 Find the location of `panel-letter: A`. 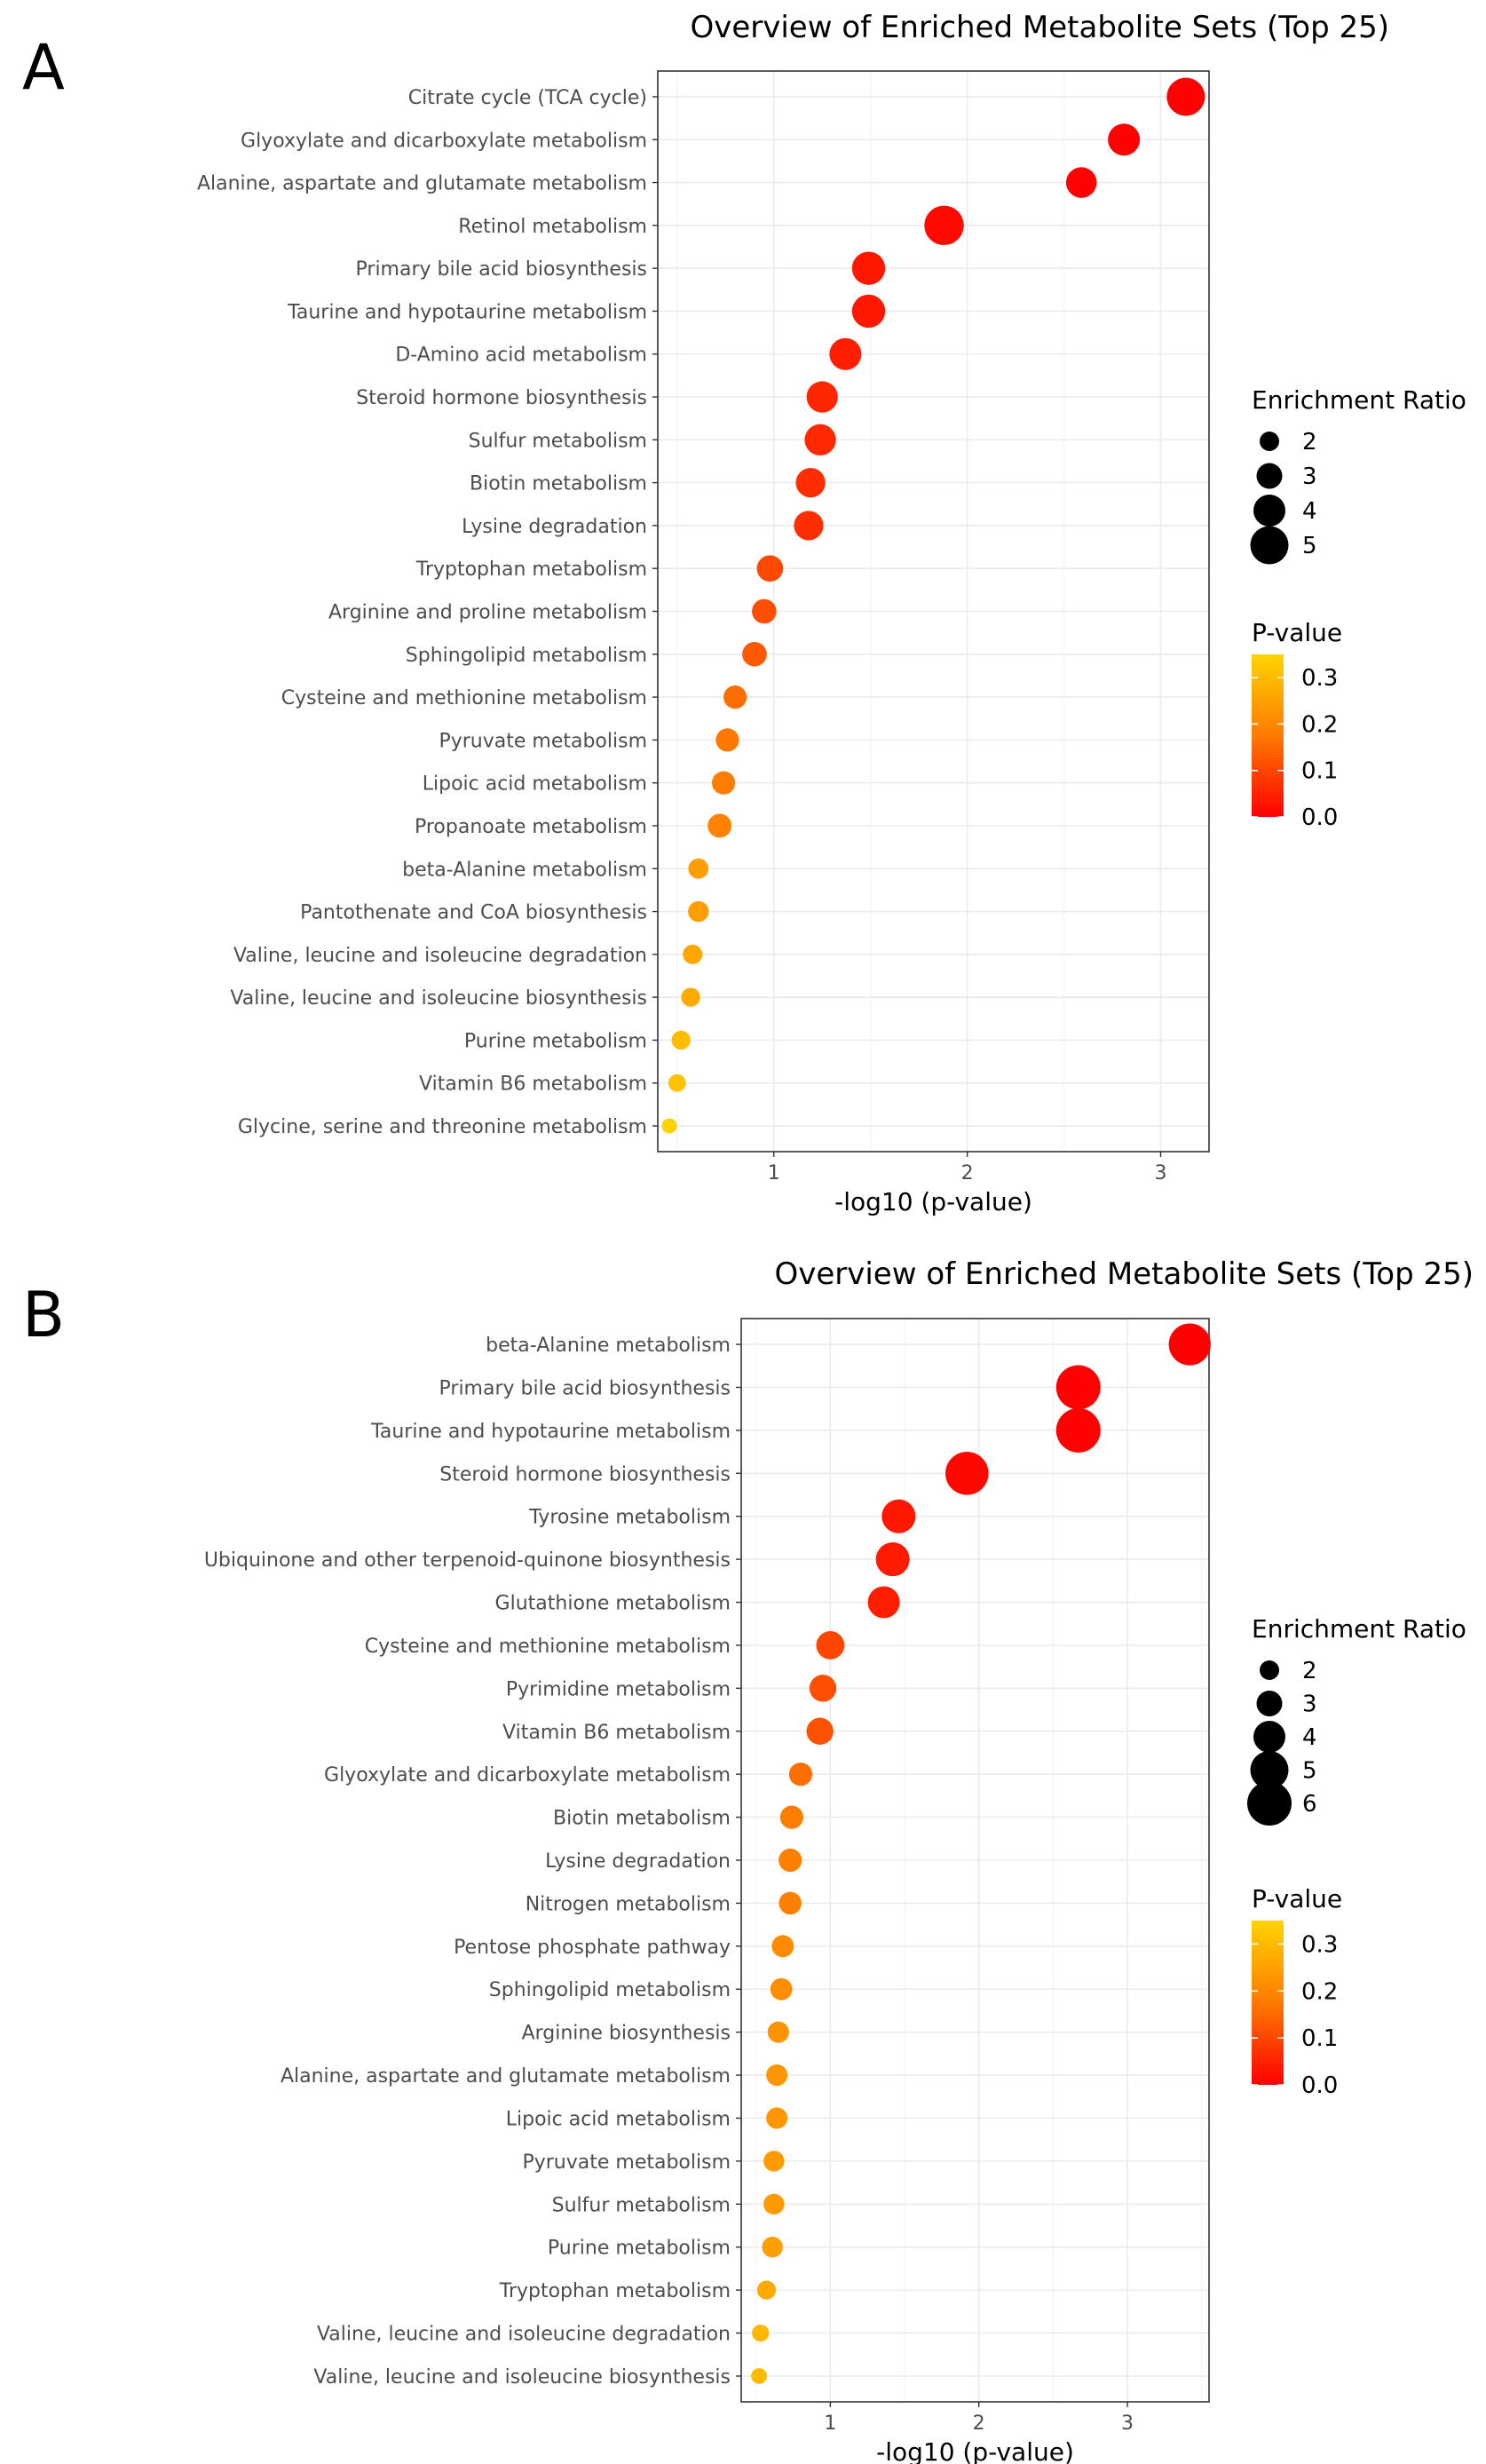

panel-letter: A is located at coordinates (43, 67).